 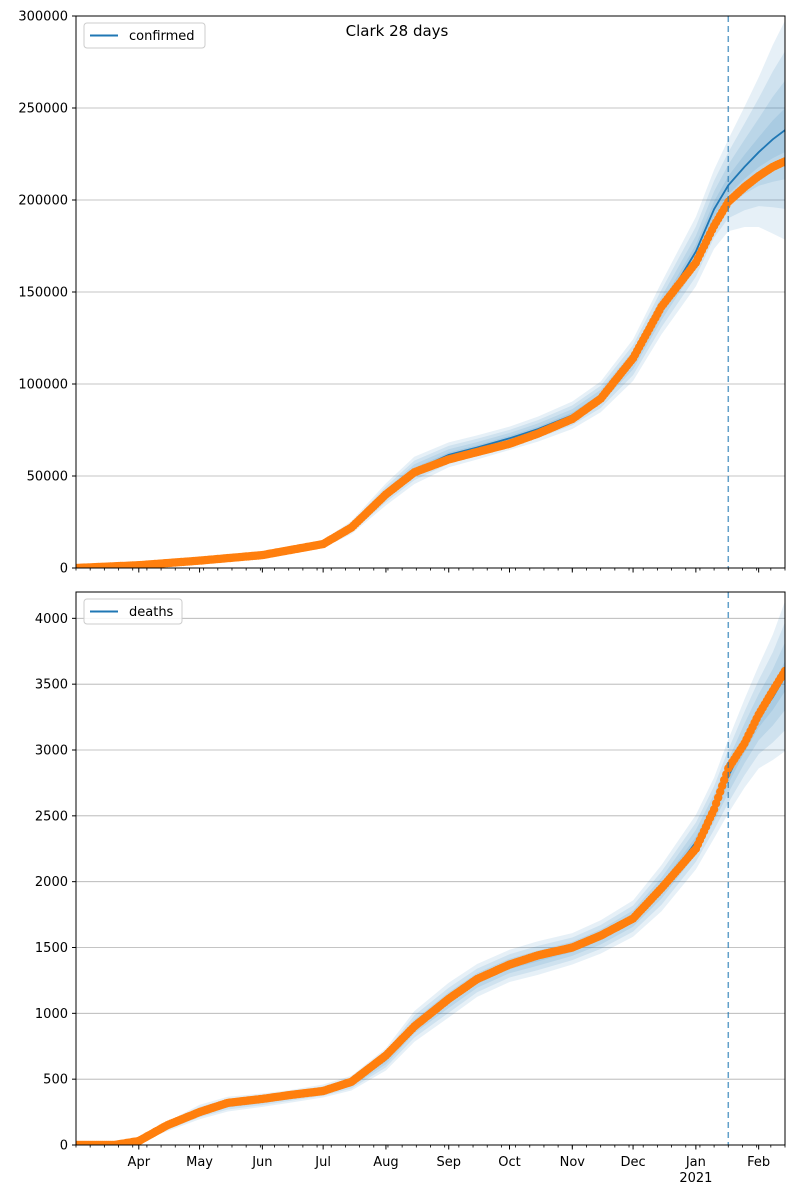 What do you see at coordinates (55, 1080) in the screenshot?
I see `y-tick-label: 500` at bounding box center [55, 1080].